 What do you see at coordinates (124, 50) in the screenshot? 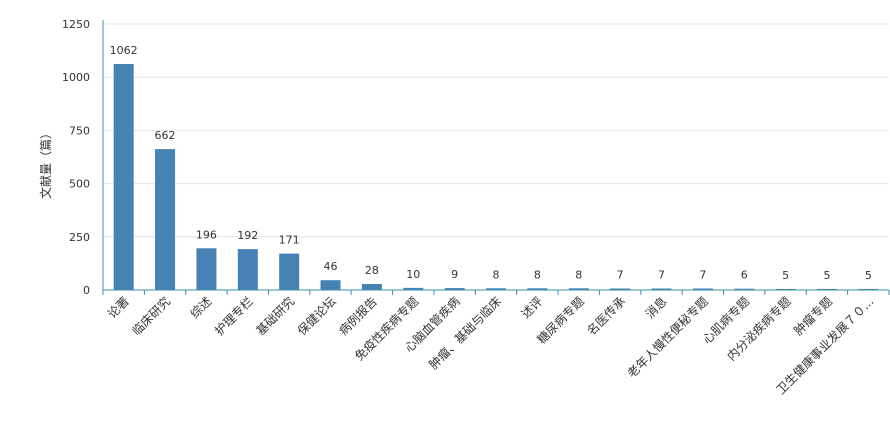
I see `data-label: 1062` at bounding box center [124, 50].